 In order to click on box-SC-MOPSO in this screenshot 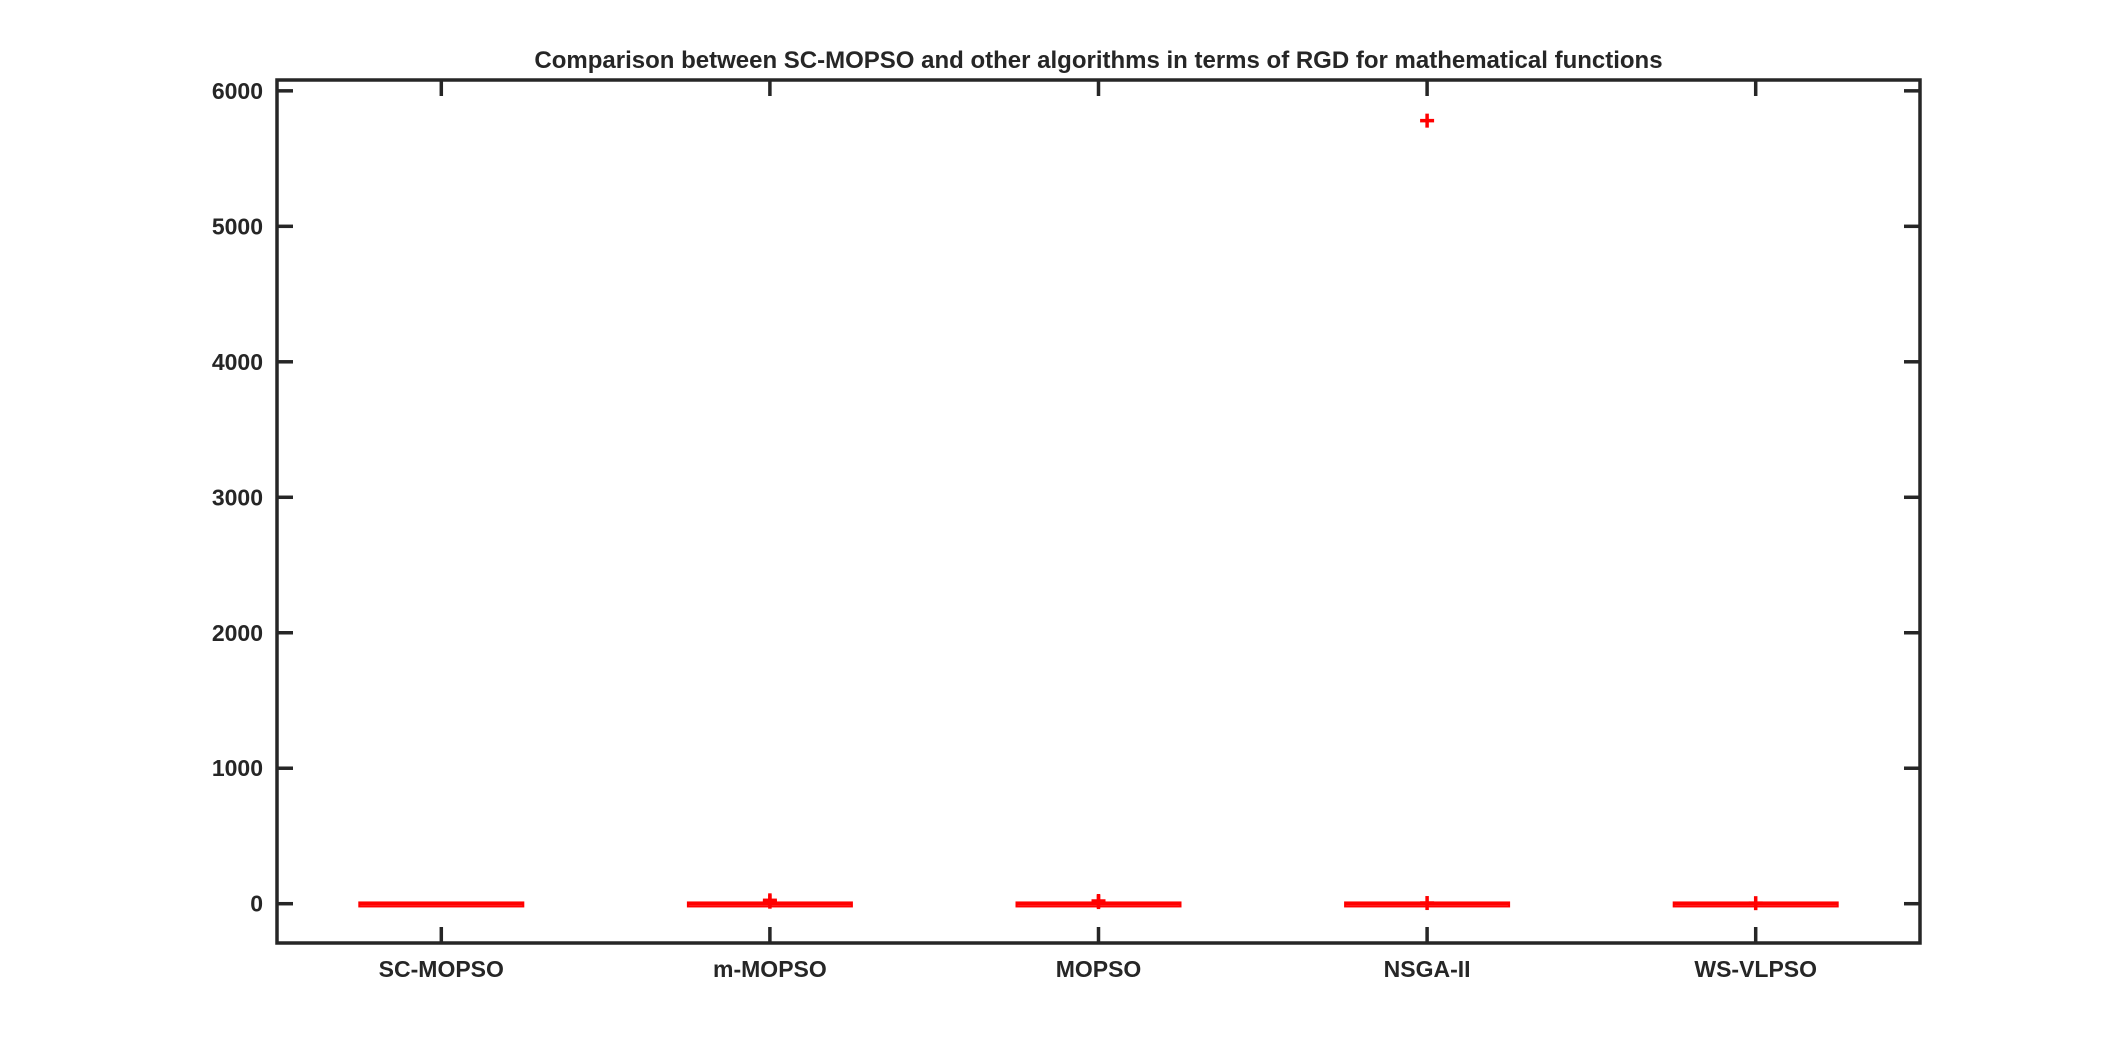, I will do `click(441, 904)`.